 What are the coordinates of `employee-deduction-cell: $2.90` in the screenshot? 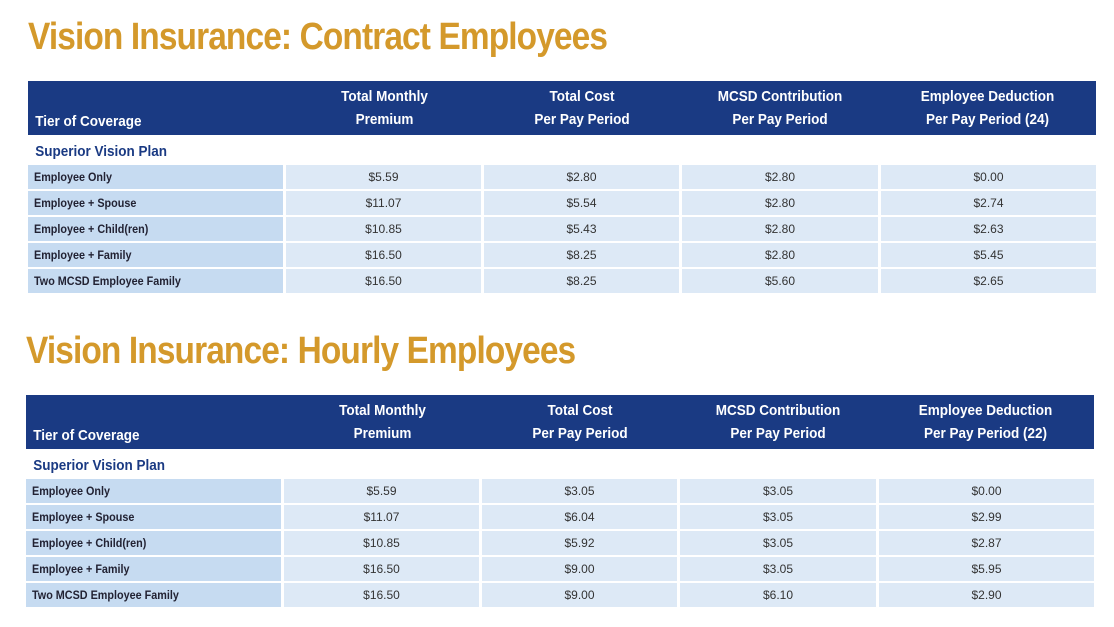 It's located at (986, 596).